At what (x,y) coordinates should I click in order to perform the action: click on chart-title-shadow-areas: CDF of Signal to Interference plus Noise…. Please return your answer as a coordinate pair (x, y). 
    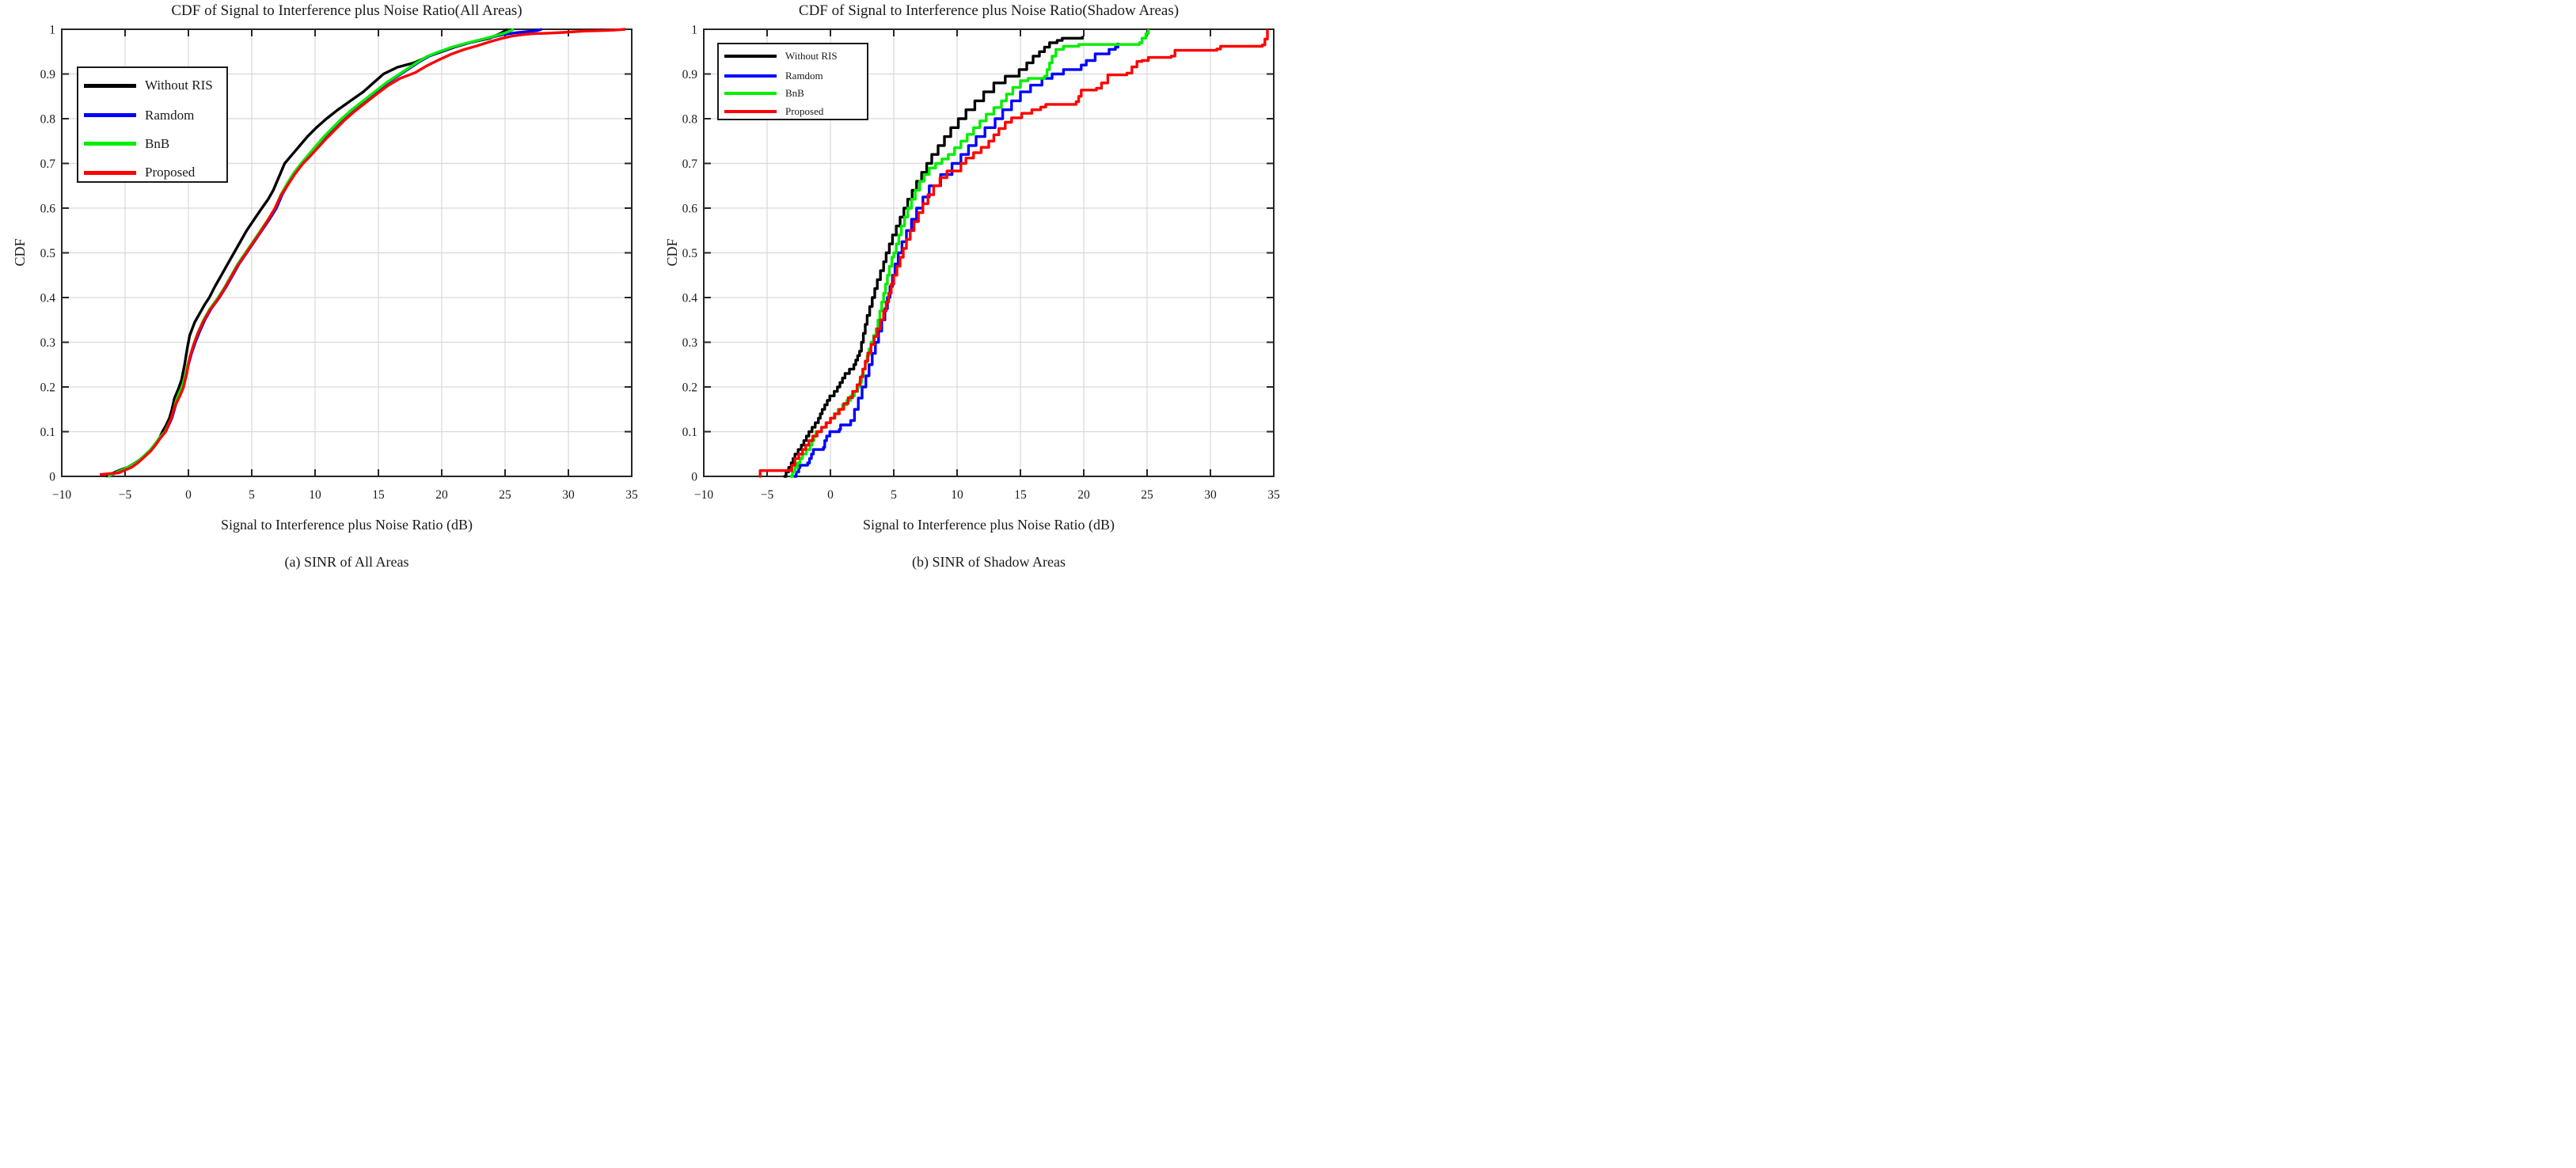
    Looking at the image, I should click on (989, 10).